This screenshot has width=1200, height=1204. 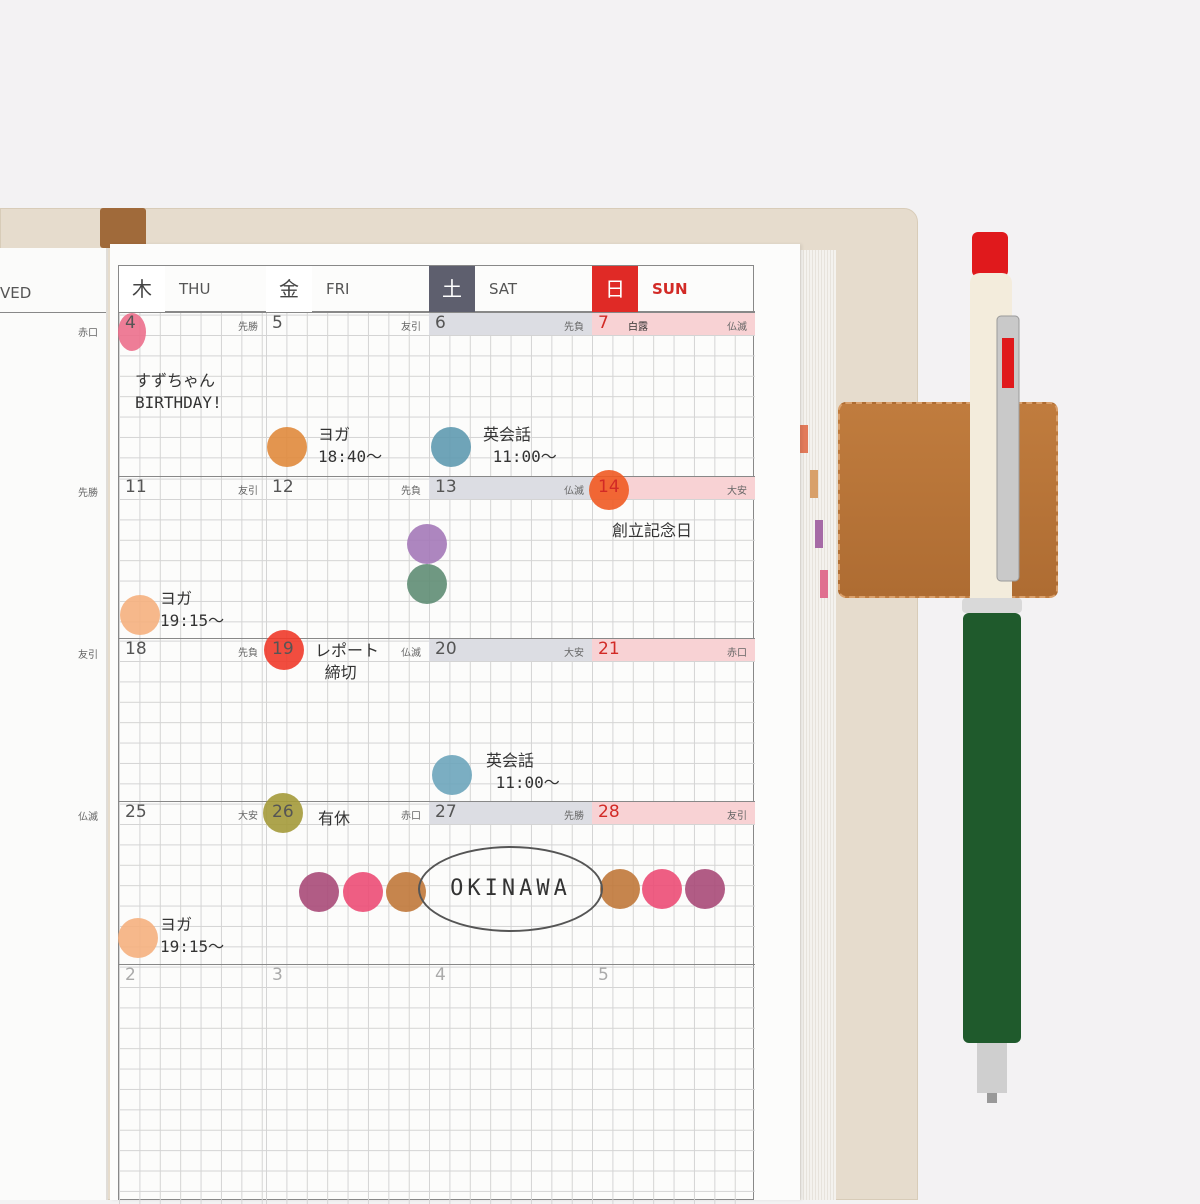 I want to click on day-header-thu: 木 THU, so click(x=192, y=288).